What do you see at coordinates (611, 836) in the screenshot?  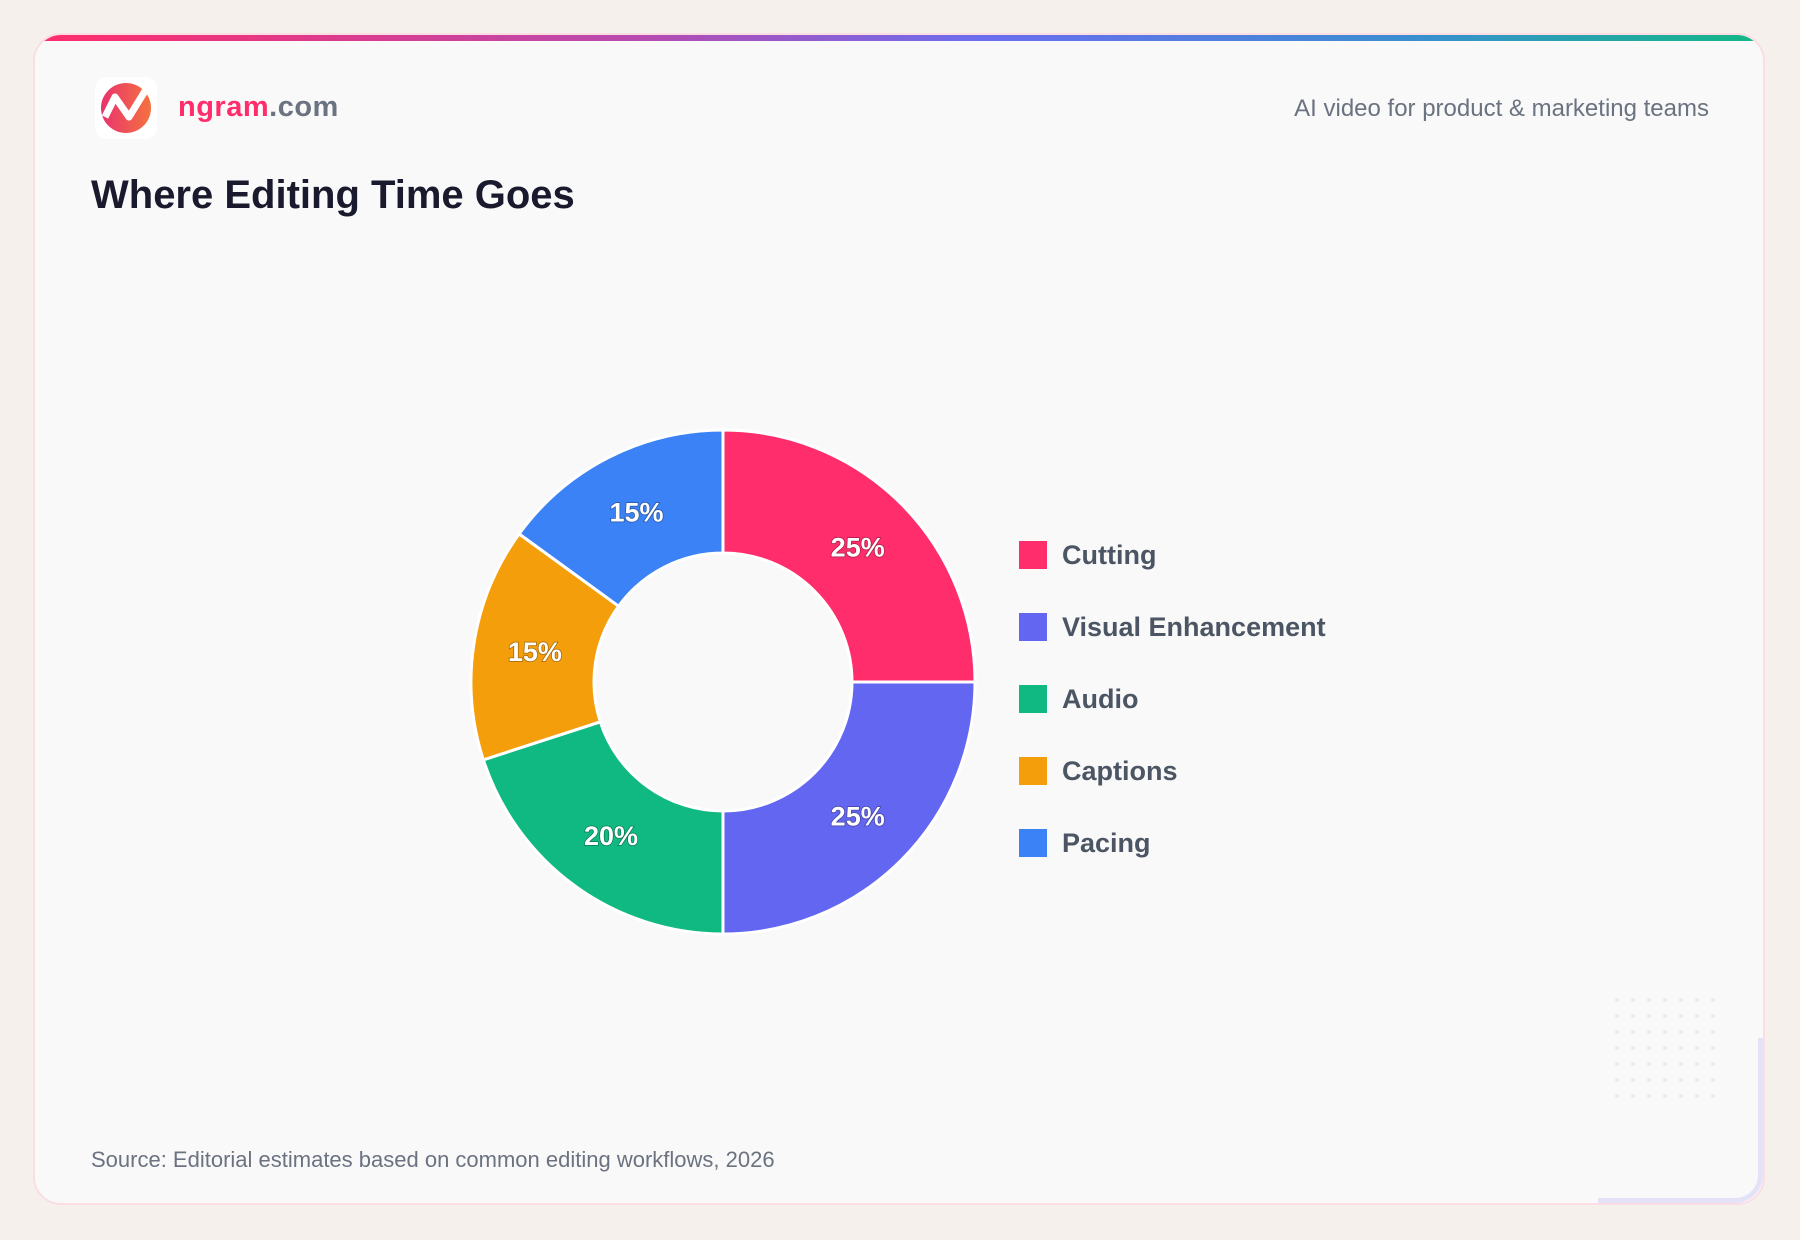 I see `data-label: 20%` at bounding box center [611, 836].